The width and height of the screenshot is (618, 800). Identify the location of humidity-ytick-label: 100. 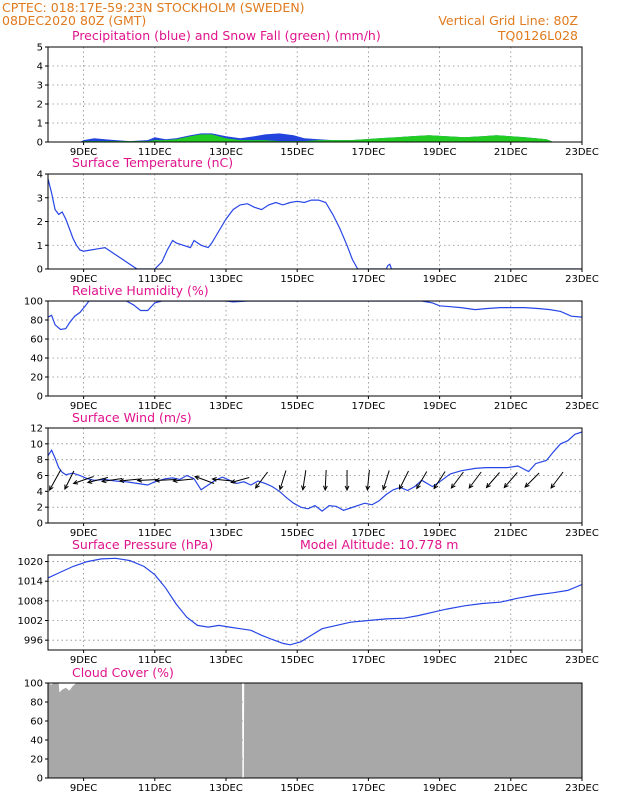
(33, 302).